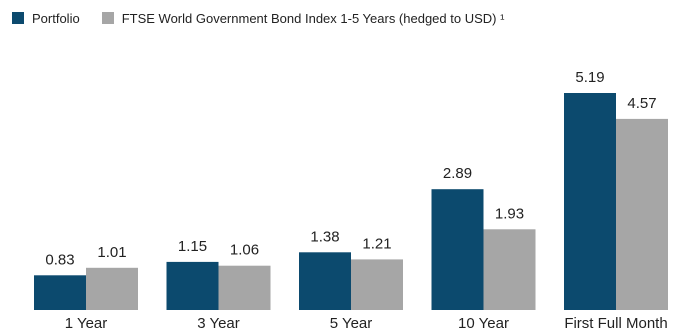  What do you see at coordinates (641, 103) in the screenshot?
I see `value-label-benchmark-4: 4.57` at bounding box center [641, 103].